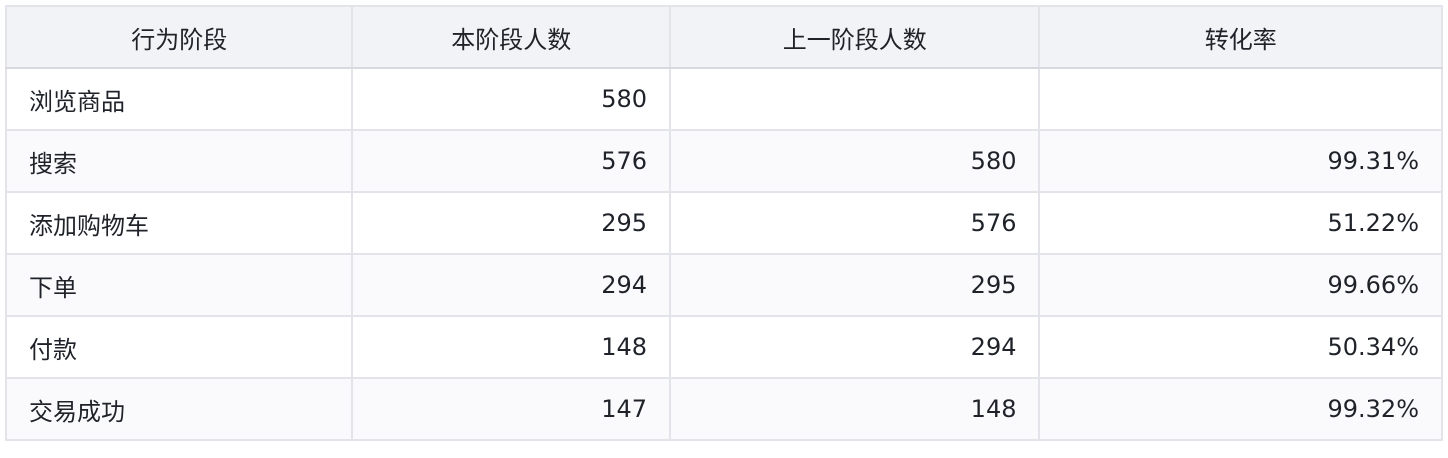 The image size is (1448, 458). Describe the element at coordinates (855, 347) in the screenshot. I see `cell-previous-count: 294` at that location.